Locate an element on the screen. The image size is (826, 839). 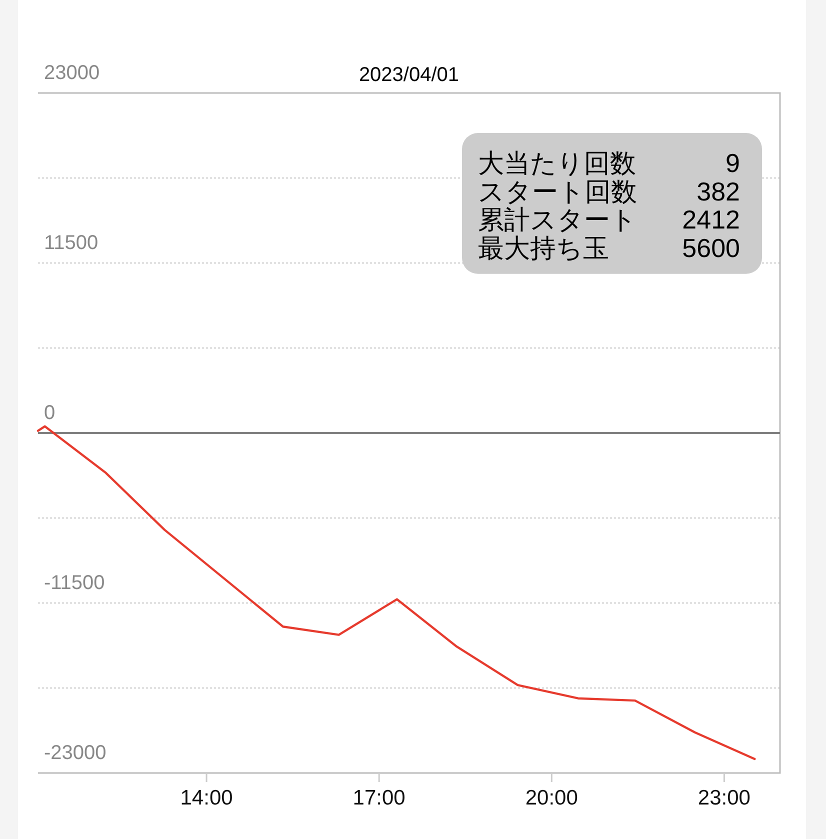
x-tick-label: 17:00 is located at coordinates (379, 798).